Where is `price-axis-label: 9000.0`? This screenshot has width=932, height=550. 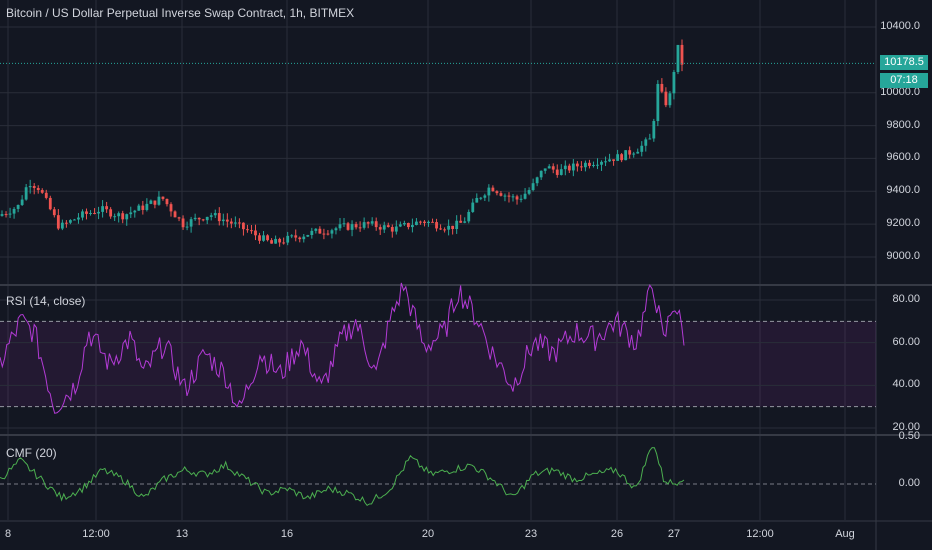
price-axis-label: 9000.0 is located at coordinates (903, 256).